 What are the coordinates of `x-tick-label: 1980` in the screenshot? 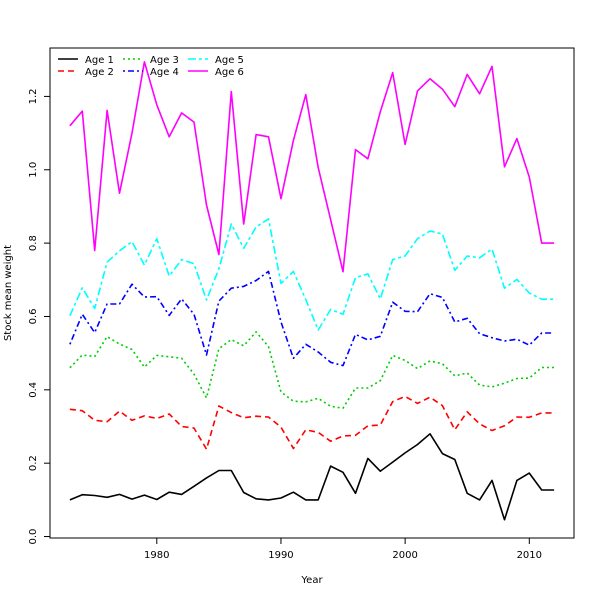 It's located at (156, 555).